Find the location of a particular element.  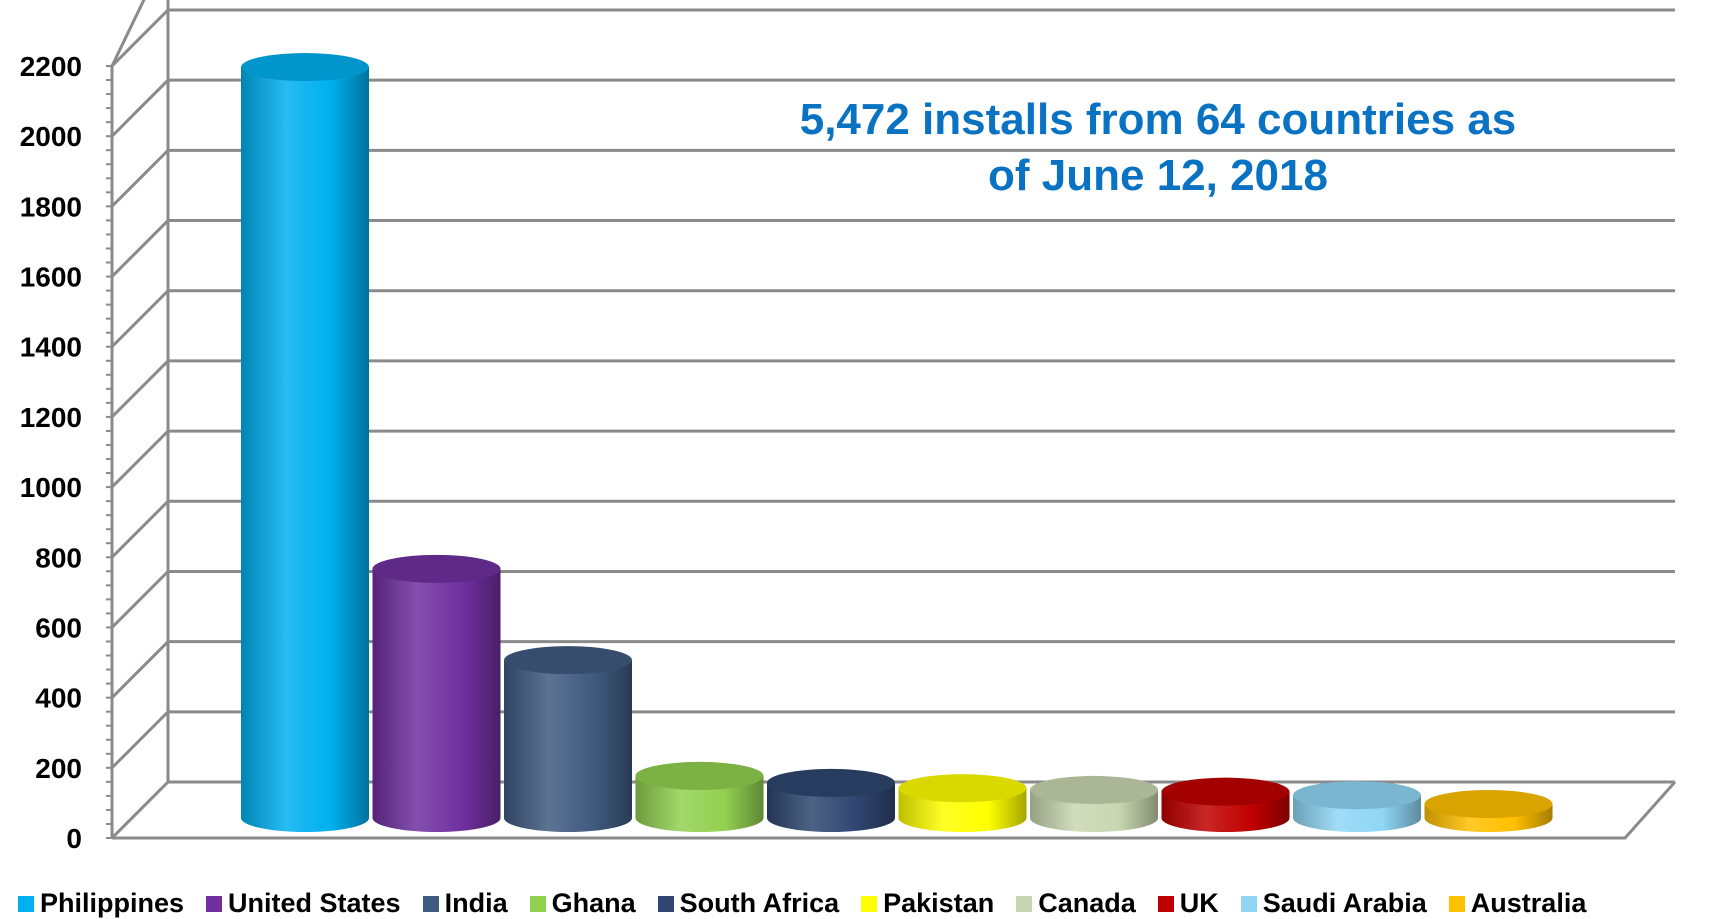

legend-label: Saudi Arabia is located at coordinates (1344, 903).